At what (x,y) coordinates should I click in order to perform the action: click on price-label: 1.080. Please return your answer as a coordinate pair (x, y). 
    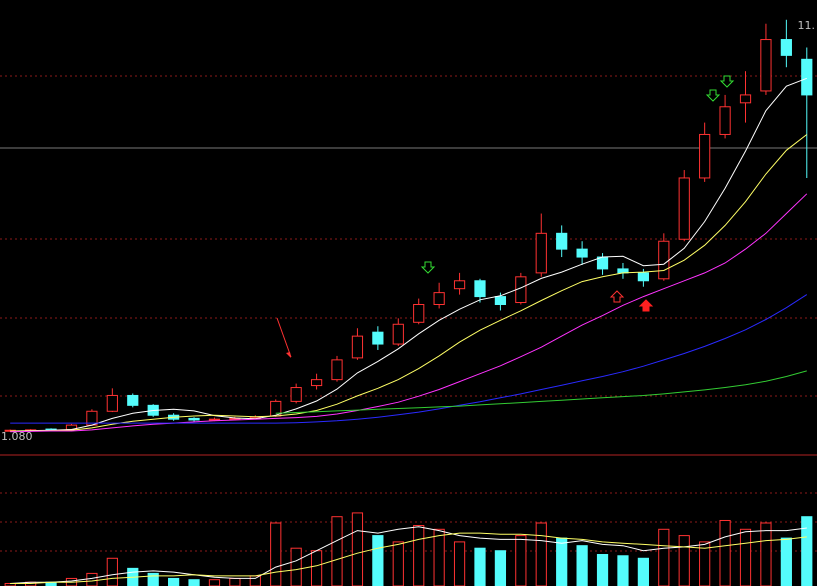
    Looking at the image, I should click on (17, 436).